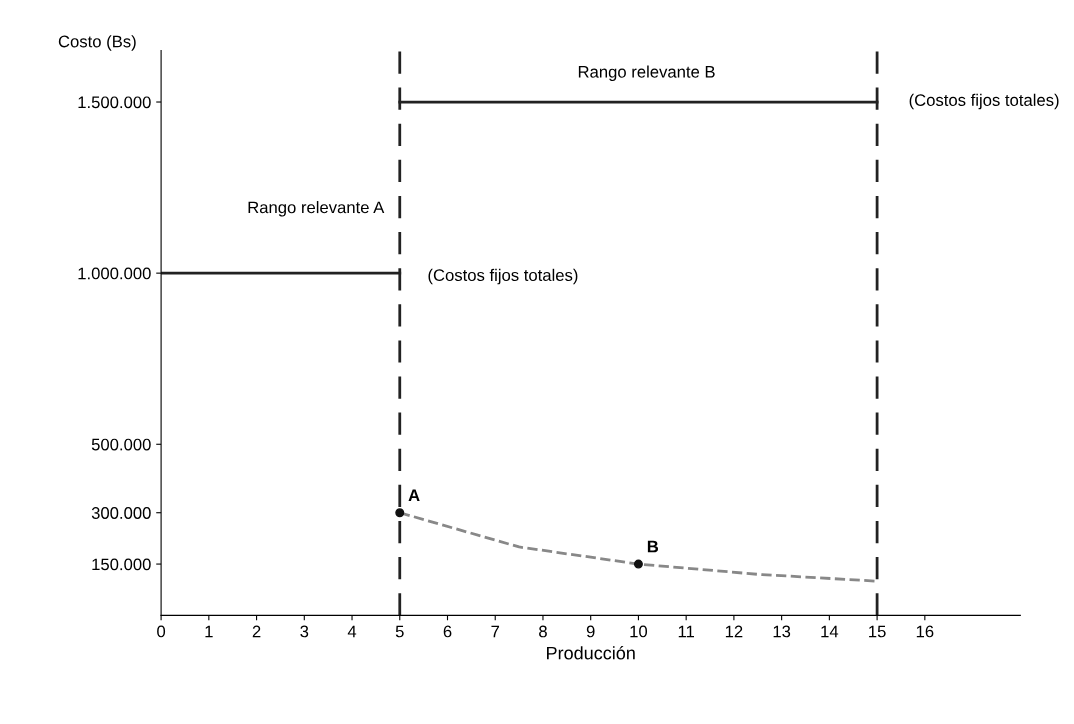  I want to click on x-tick-label: 8, so click(543, 631).